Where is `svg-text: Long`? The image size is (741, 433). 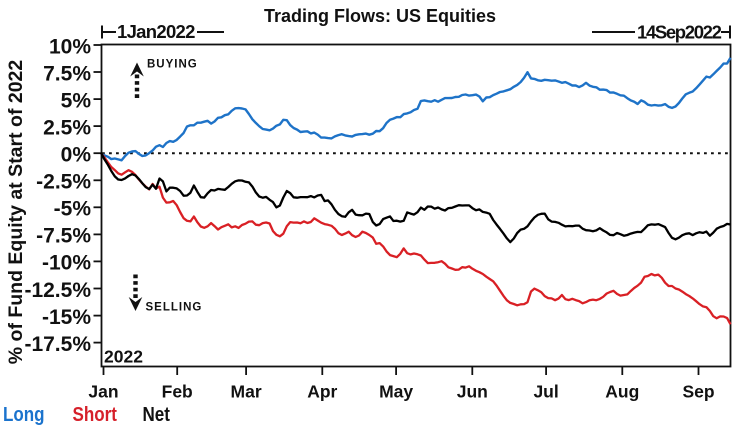 svg-text: Long is located at coordinates (24, 414).